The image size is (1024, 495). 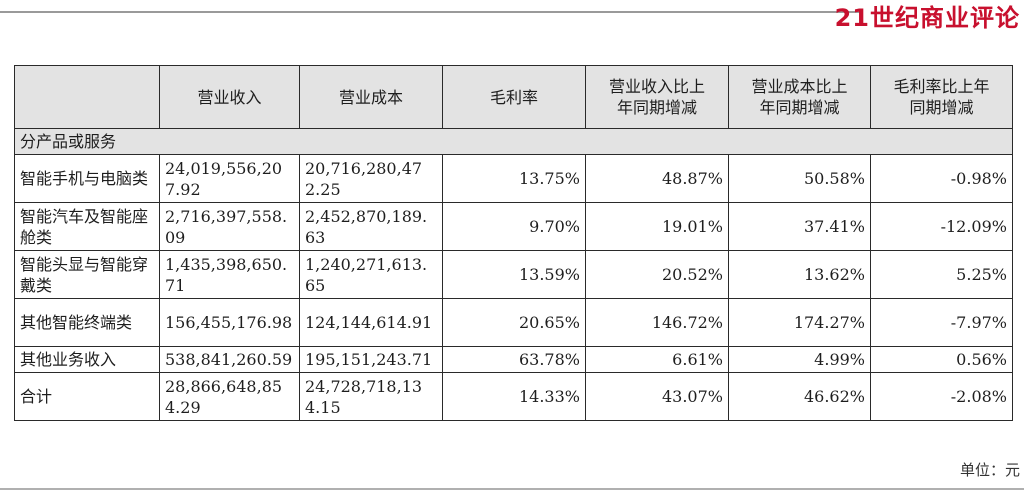 I want to click on revenue-yoy-cell: 19.01%, so click(x=657, y=226).